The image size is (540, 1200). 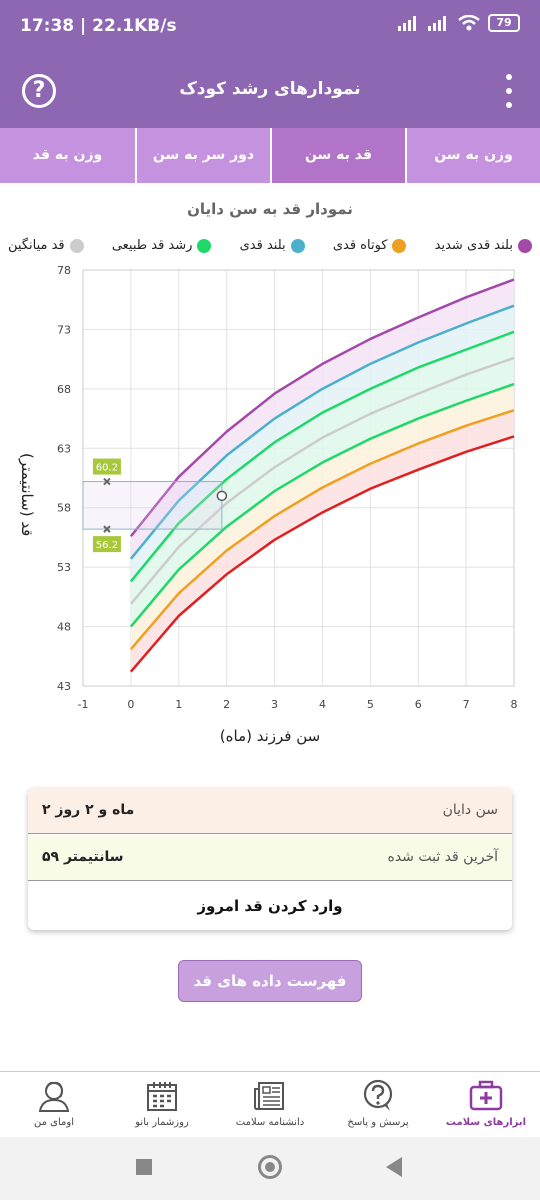 I want to click on recent-apps-button, so click(x=144, y=1167).